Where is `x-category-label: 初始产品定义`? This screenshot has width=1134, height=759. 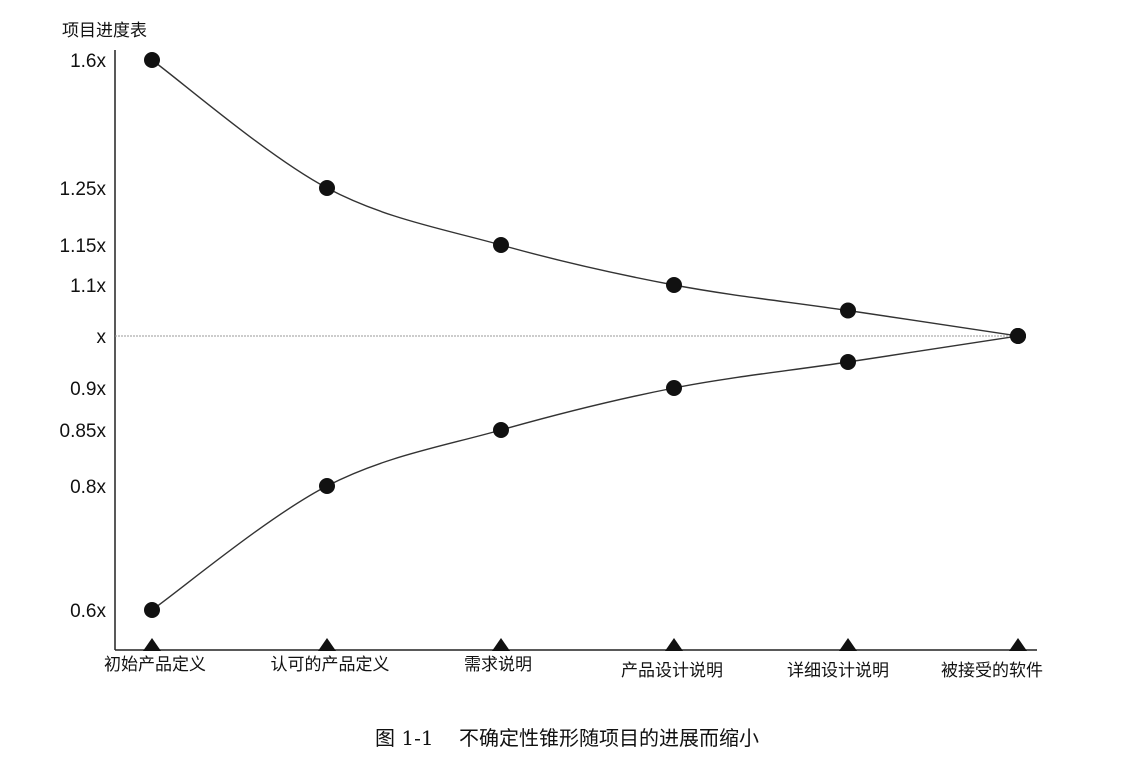 x-category-label: 初始产品定义 is located at coordinates (155, 665).